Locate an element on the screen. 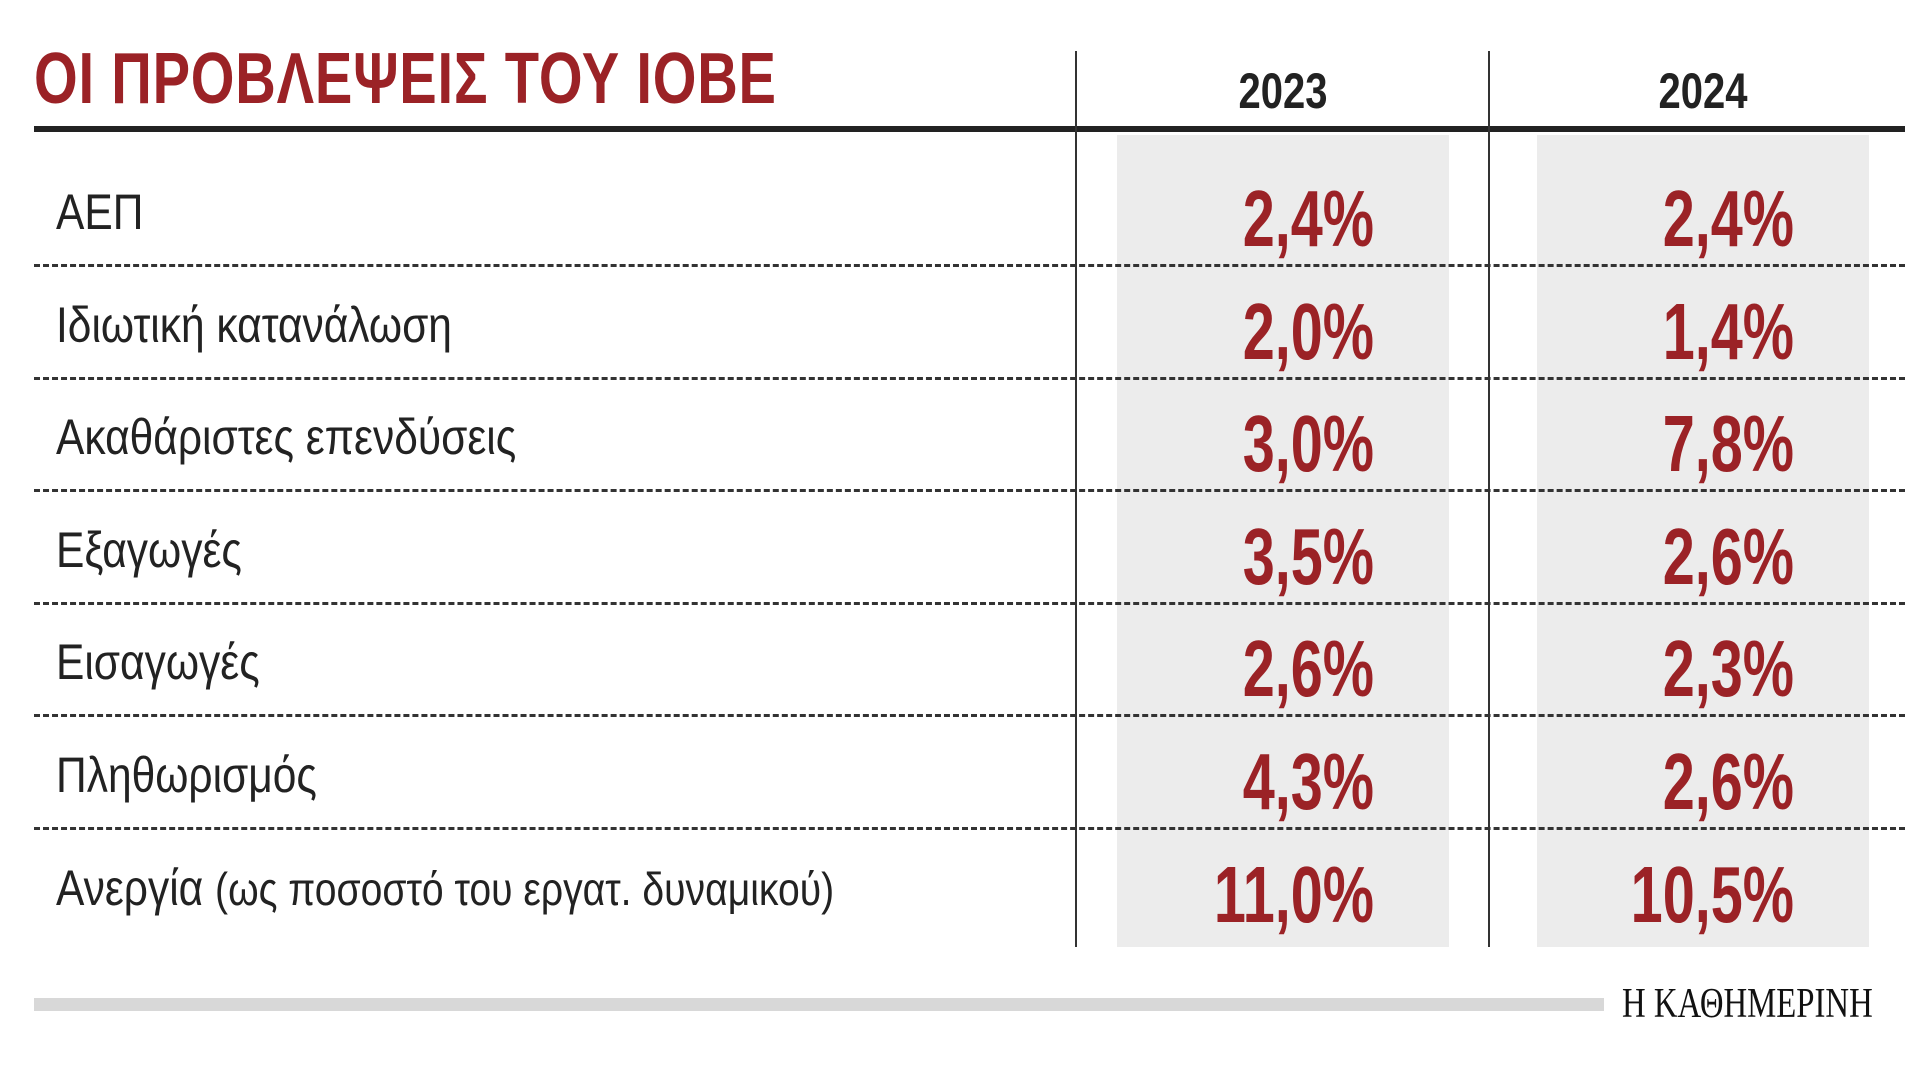 The width and height of the screenshot is (1920, 1080). column-header-2023: 2023 is located at coordinates (1283, 91).